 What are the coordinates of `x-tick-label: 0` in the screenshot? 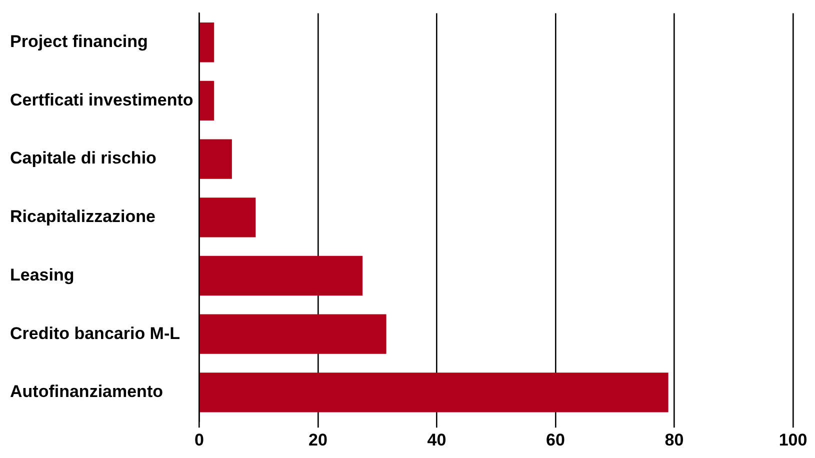 It's located at (199, 440).